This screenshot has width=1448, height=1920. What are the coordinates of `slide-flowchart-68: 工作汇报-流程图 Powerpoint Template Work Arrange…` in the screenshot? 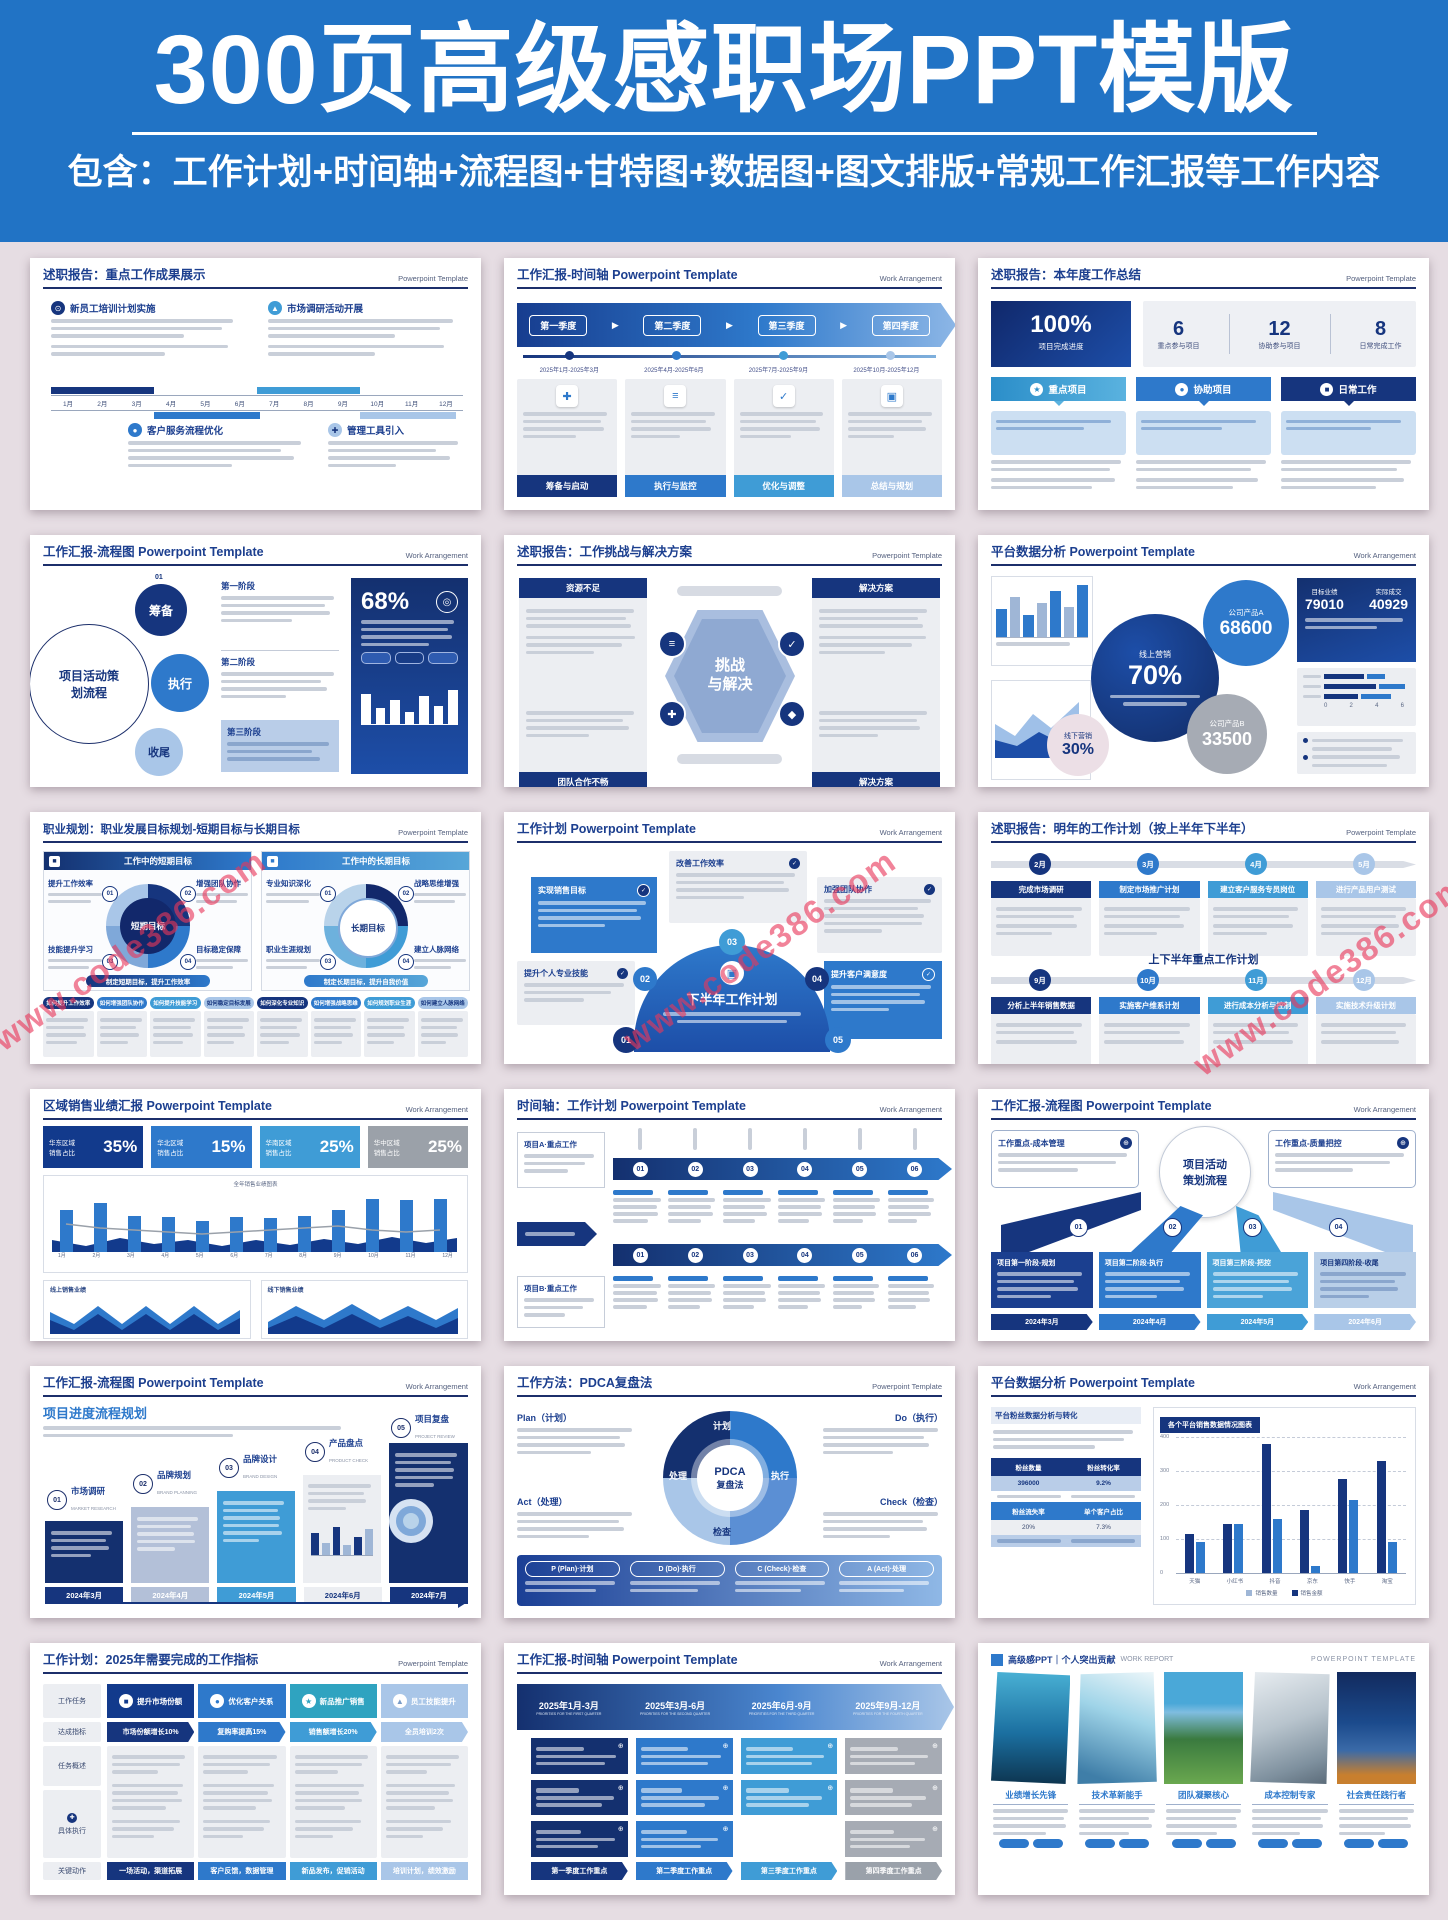 It's located at (255, 661).